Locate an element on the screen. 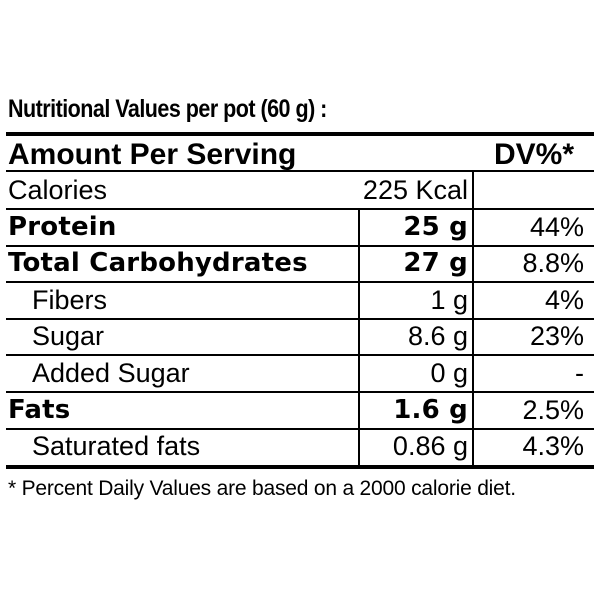  nutrient-daily-value: 4% is located at coordinates (564, 300).